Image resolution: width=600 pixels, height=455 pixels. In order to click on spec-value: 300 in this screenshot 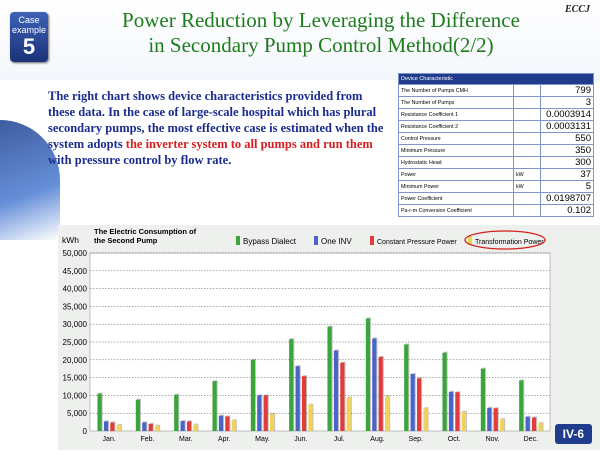, I will do `click(567, 162)`.